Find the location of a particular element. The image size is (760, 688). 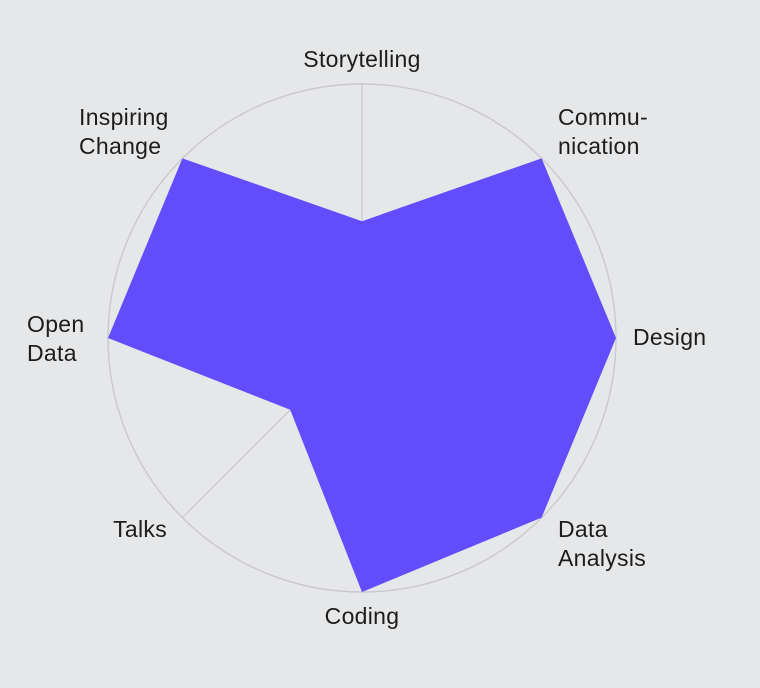

axis-label-line: Open is located at coordinates (55, 324).